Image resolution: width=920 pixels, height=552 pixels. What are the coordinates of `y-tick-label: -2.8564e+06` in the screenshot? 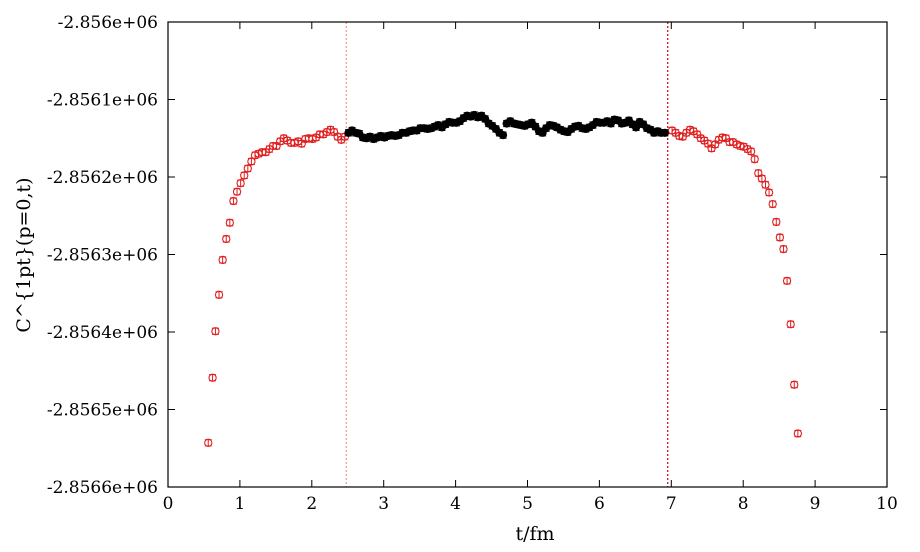 It's located at (102, 333).